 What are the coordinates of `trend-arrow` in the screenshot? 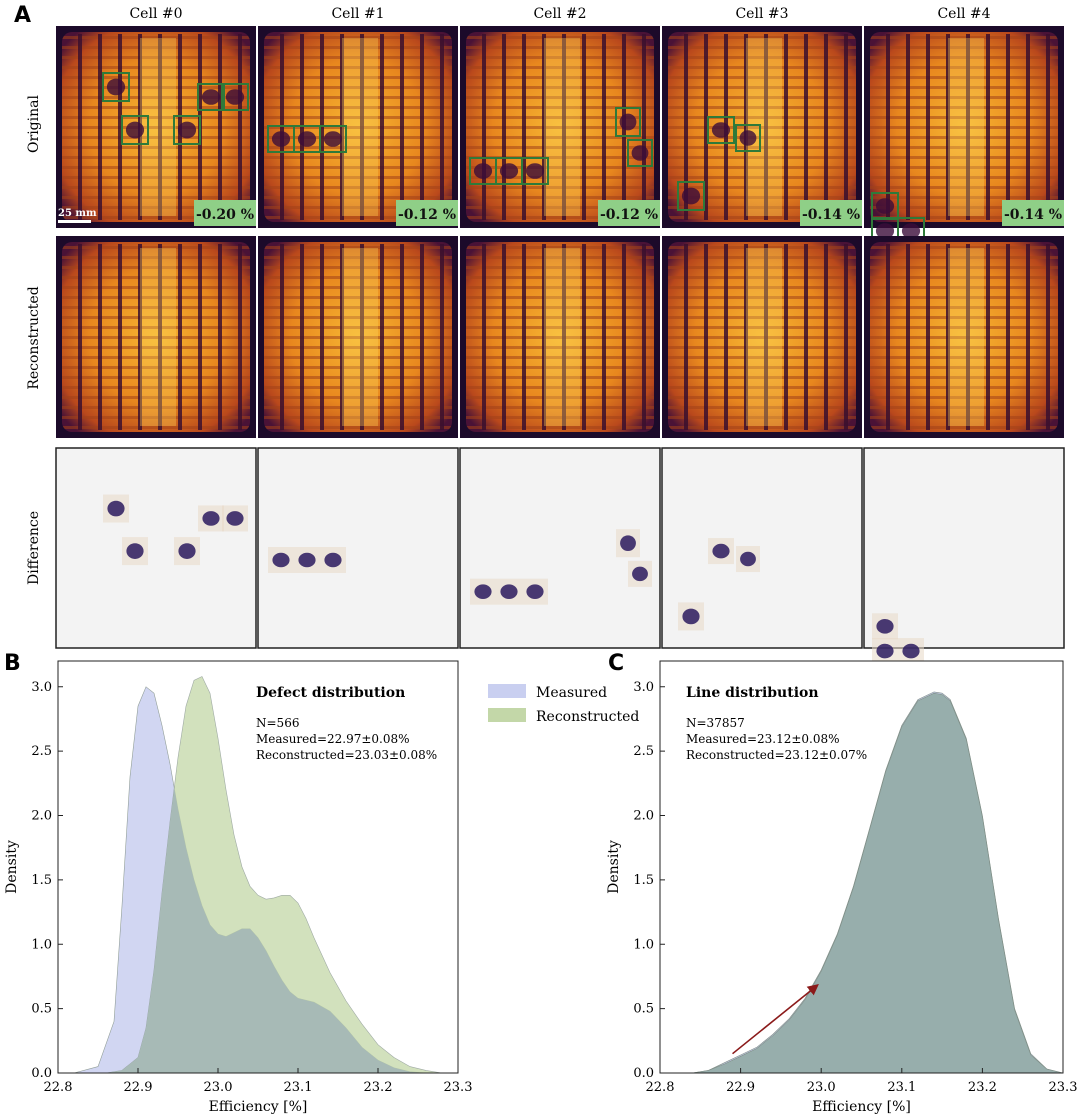 It's located at (775, 1019).